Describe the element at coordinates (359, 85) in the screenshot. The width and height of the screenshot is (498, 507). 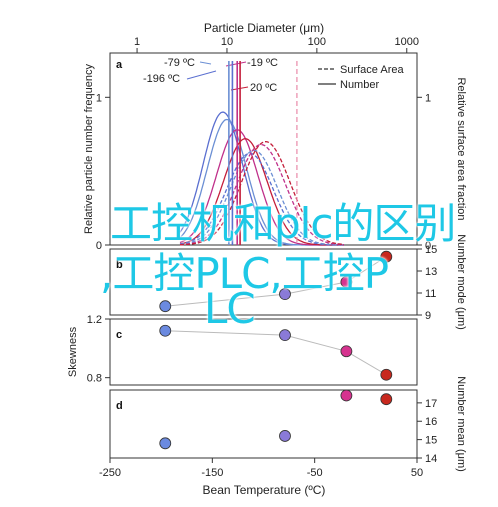
I see `legend-label-number: Number` at that location.